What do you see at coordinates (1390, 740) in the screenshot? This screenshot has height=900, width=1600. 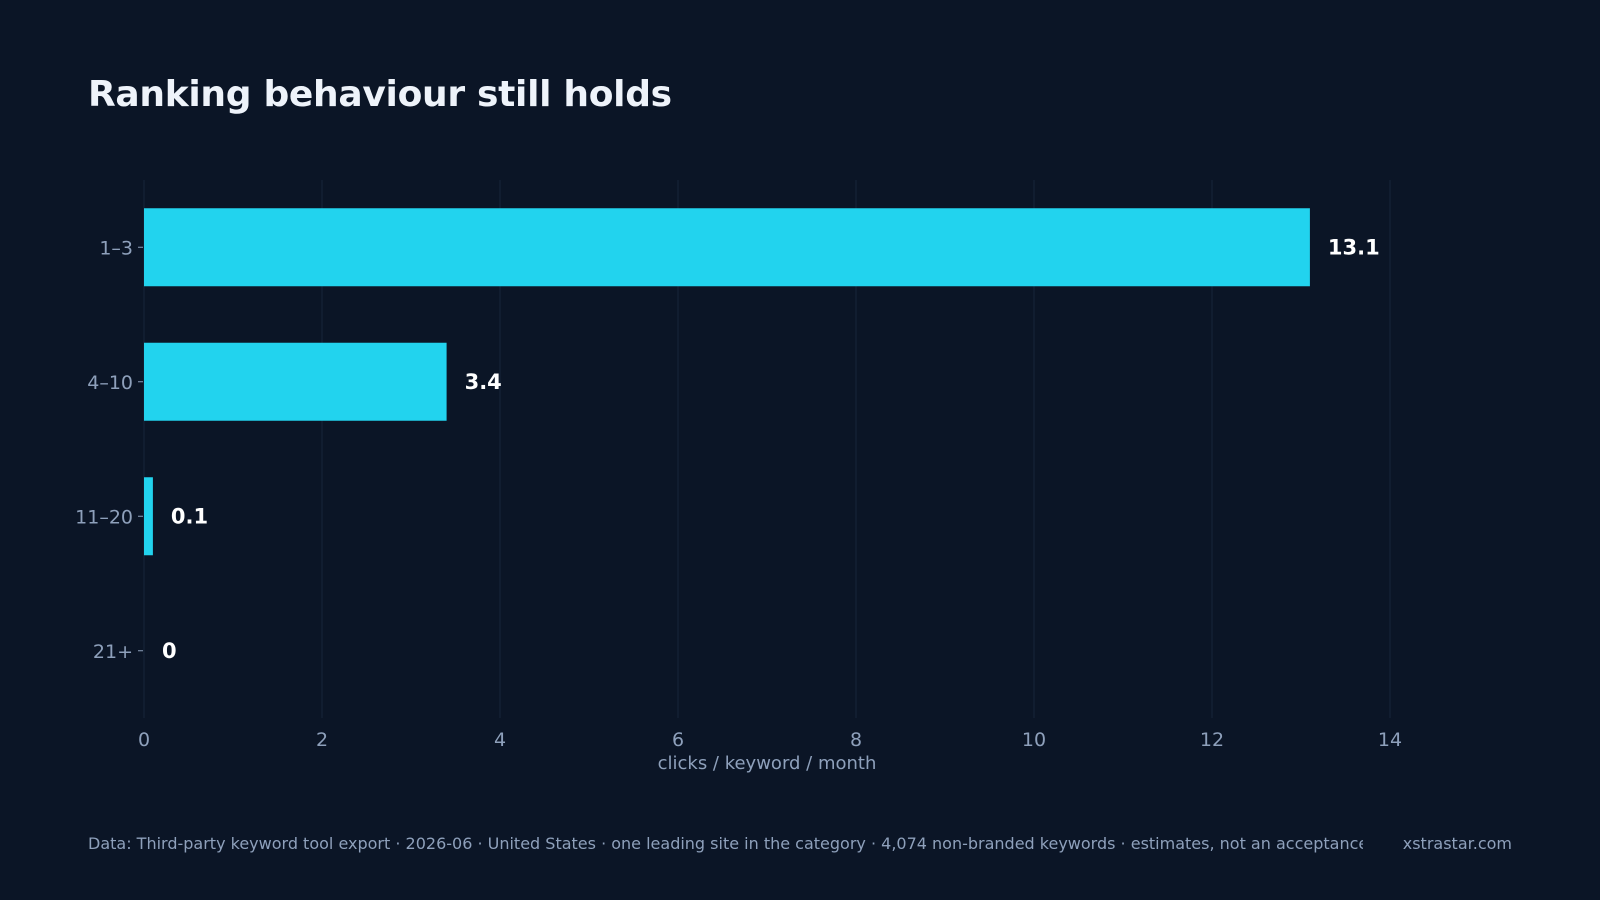 I see `x-tick-label: 14` at bounding box center [1390, 740].